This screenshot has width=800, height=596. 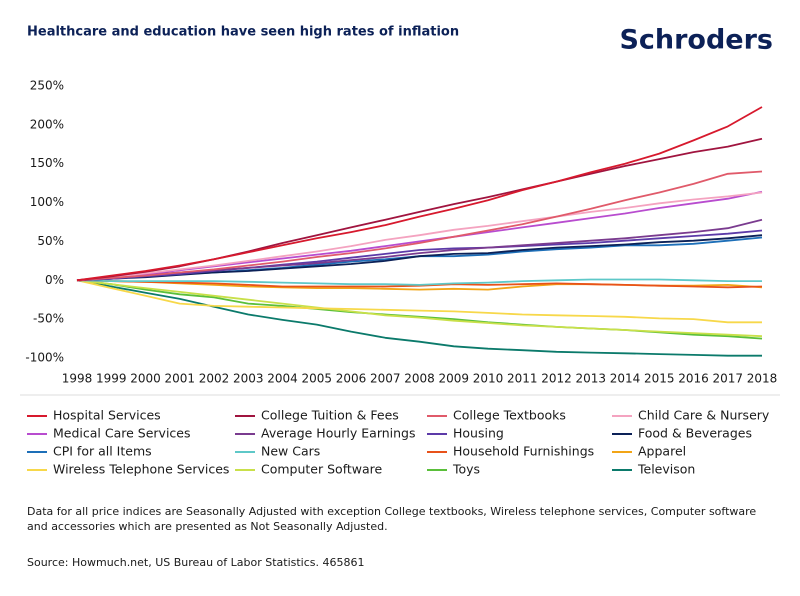 What do you see at coordinates (179, 379) in the screenshot?
I see `x-tick-label: 2001` at bounding box center [179, 379].